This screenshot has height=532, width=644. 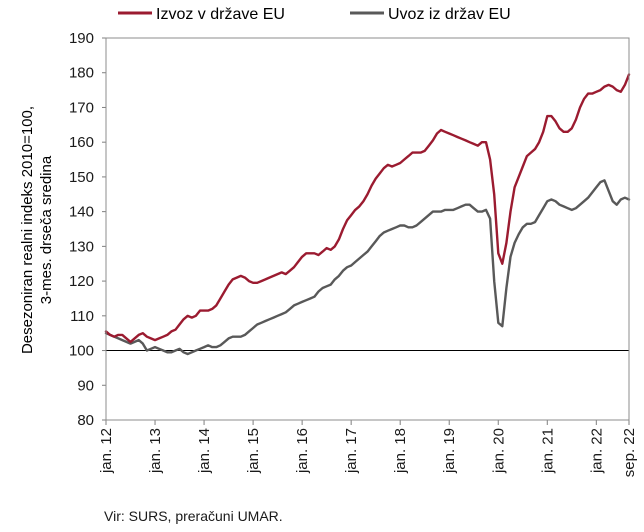 What do you see at coordinates (81, 246) in the screenshot?
I see `y-tick-label: 130` at bounding box center [81, 246].